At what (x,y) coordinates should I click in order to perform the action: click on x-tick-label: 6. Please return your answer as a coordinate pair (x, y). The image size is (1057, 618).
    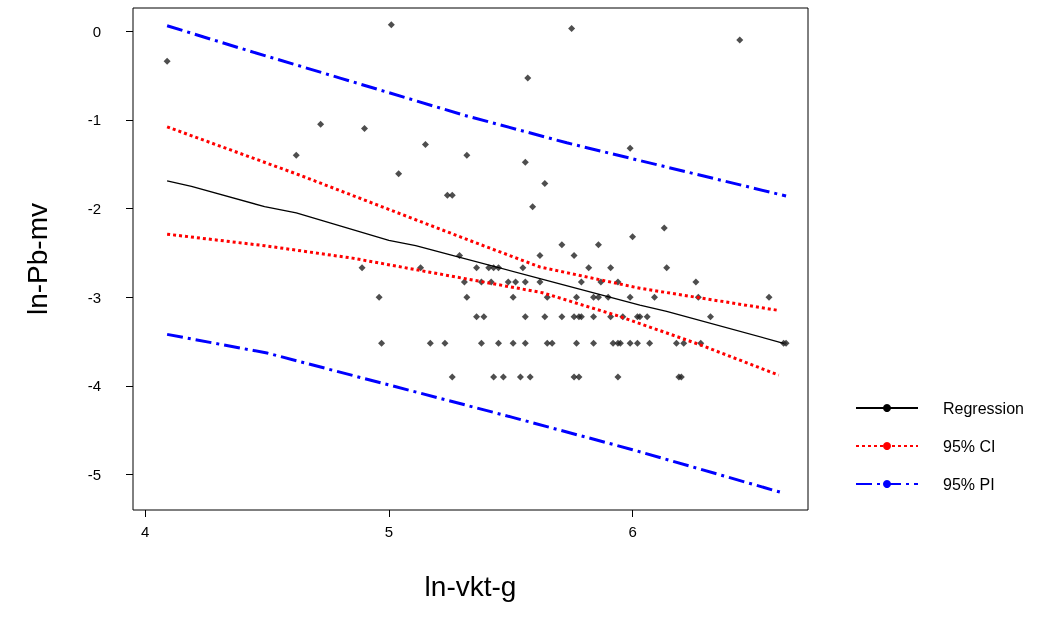
    Looking at the image, I should click on (632, 531).